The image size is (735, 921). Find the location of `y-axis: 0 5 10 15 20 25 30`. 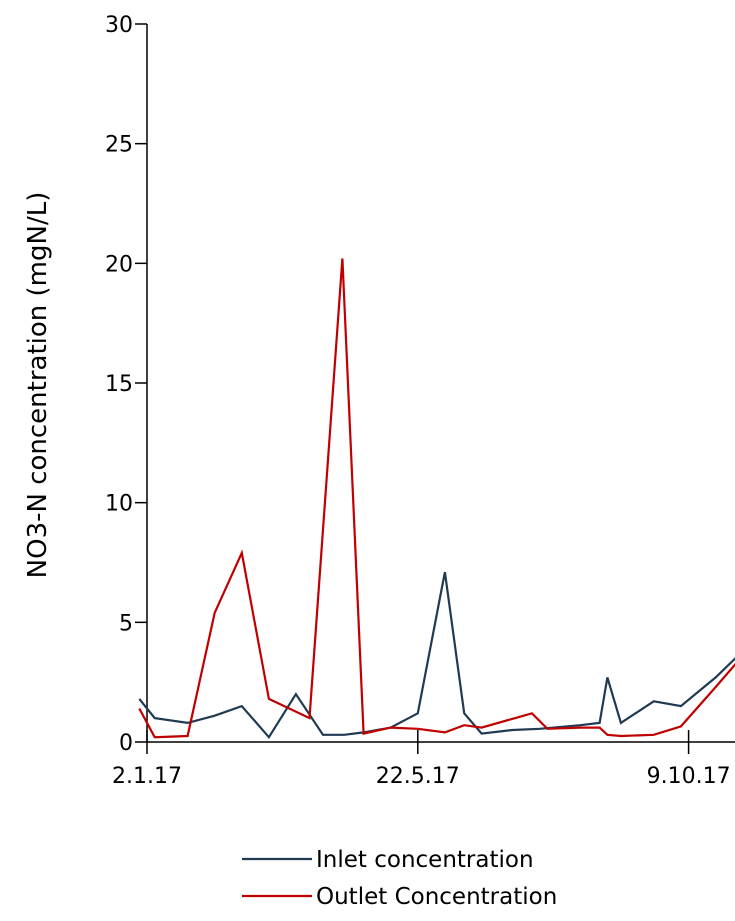

y-axis: 0 5 10 15 20 25 30 is located at coordinates (126, 384).